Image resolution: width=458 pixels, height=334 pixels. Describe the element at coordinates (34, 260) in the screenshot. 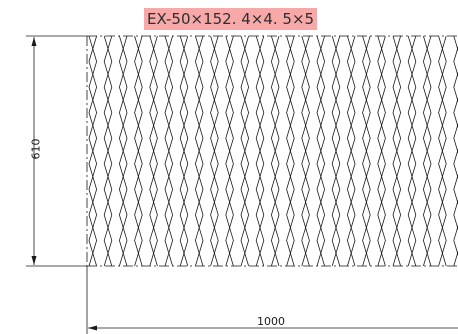

I see `height-arrow-bottom` at that location.